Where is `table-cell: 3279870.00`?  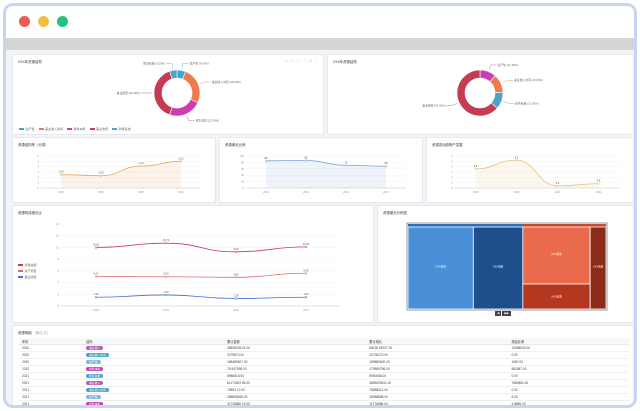 table-cell: 3279870.00 is located at coordinates (295, 355).